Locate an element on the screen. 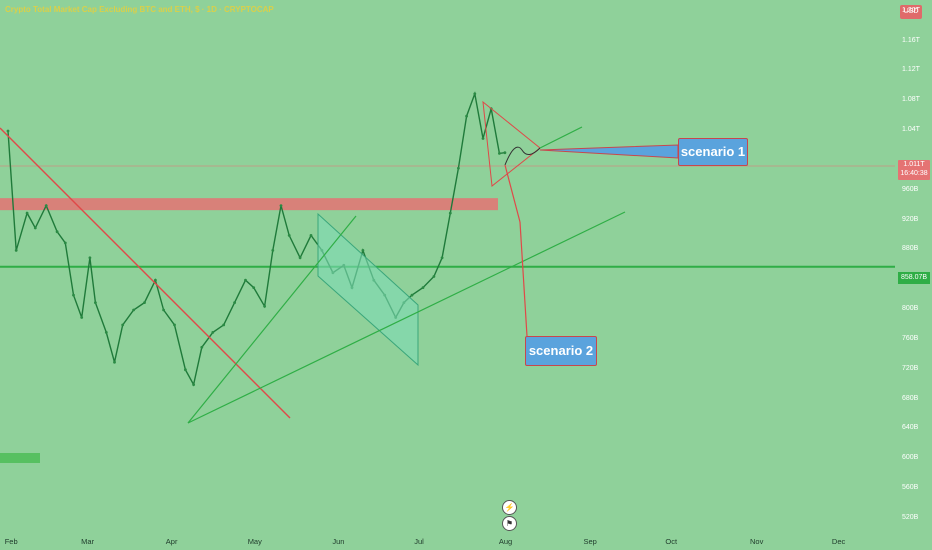  y-tick-label: 640B is located at coordinates (910, 428).